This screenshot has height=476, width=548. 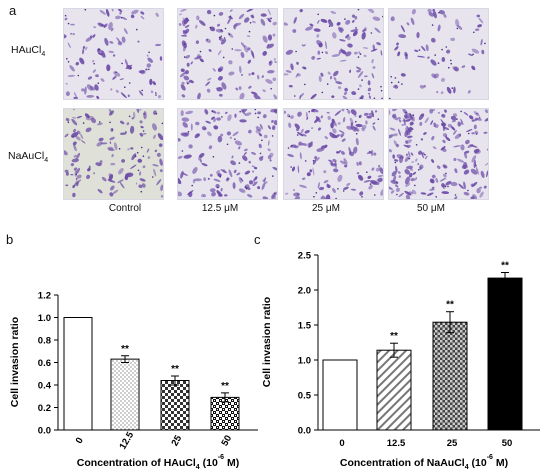 What do you see at coordinates (44, 341) in the screenshot?
I see `y-tick-label-b-4: 0.8` at bounding box center [44, 341].